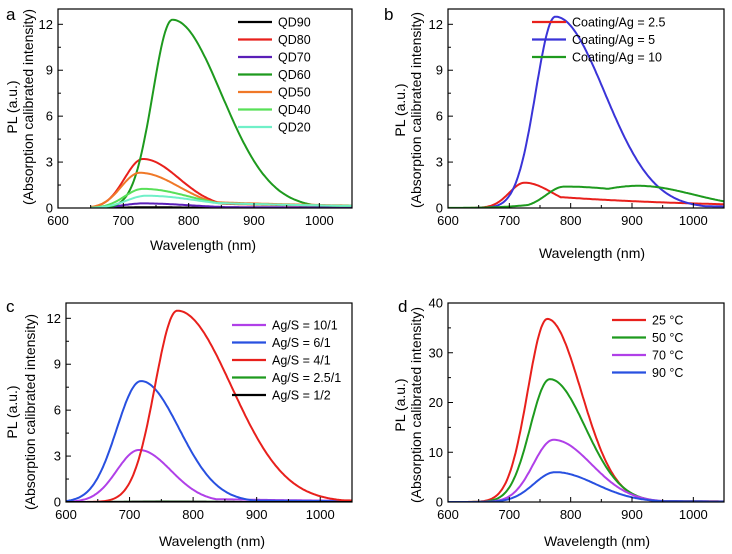 The height and width of the screenshot is (554, 732). I want to click on panel-c-ytick-label: 6, so click(57, 410).